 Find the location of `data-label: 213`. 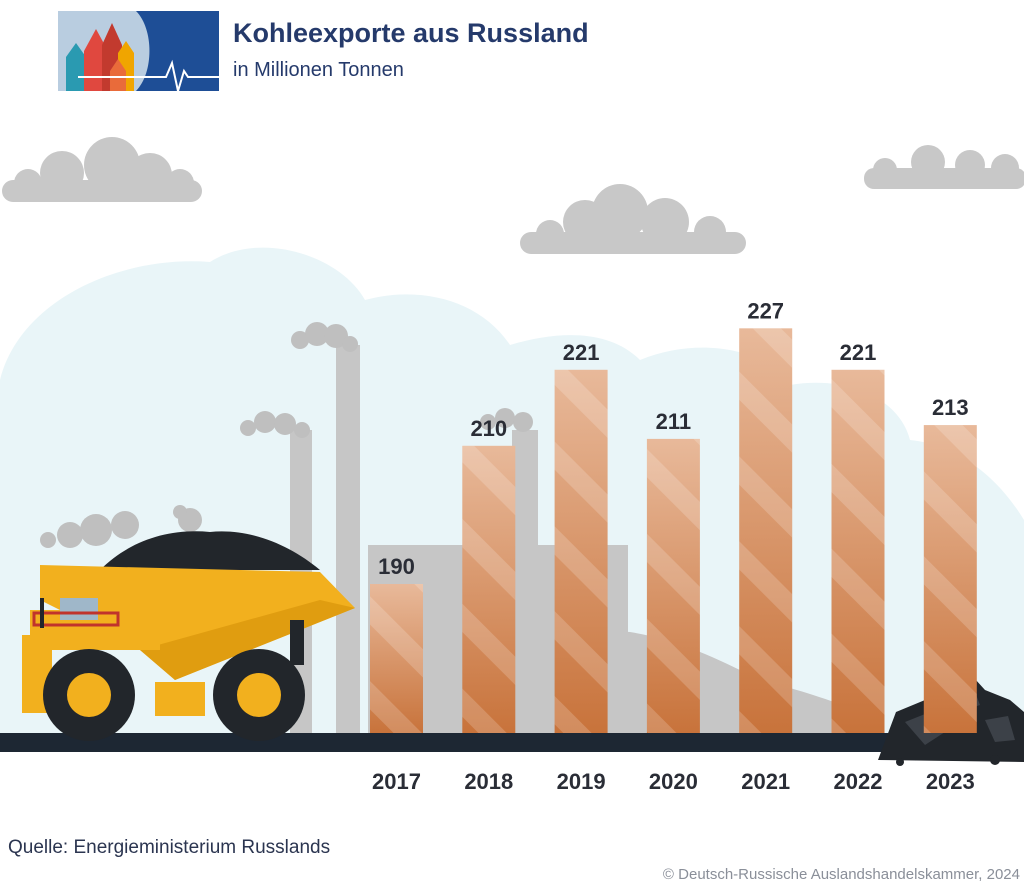

data-label: 213 is located at coordinates (950, 407).